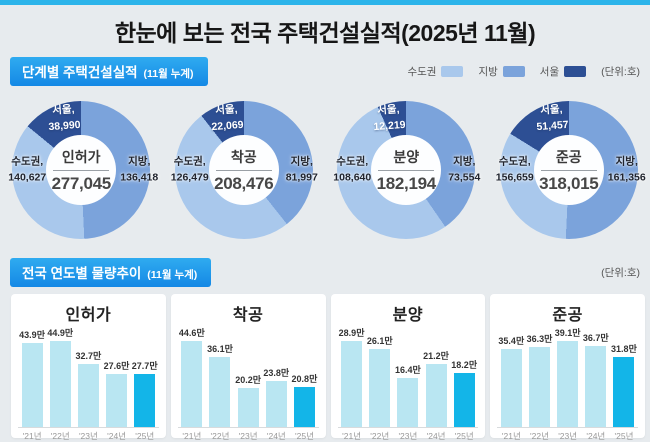  I want to click on bar-value-label: 23.8만, so click(276, 373).